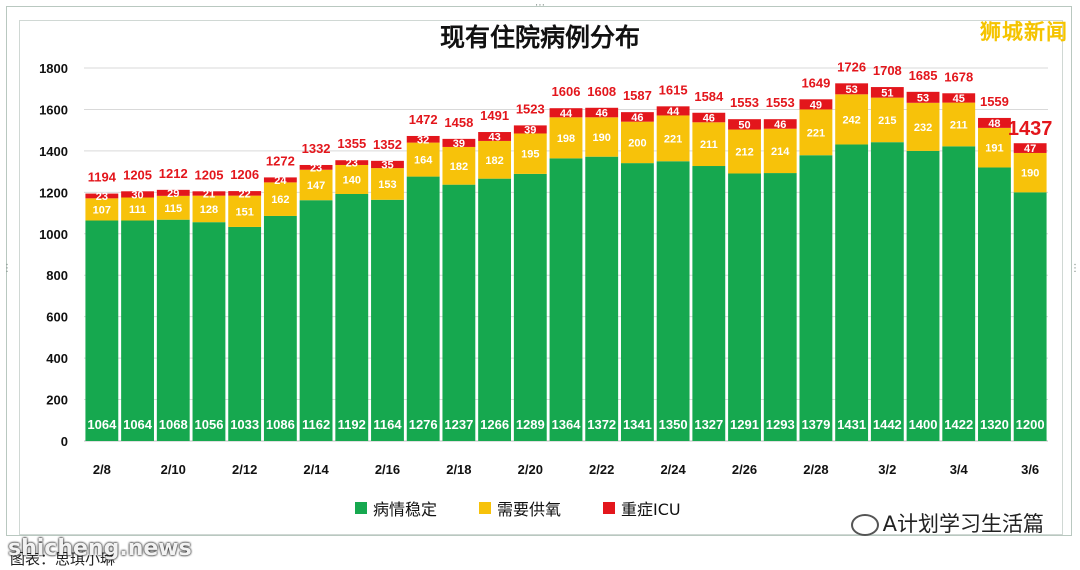  Describe the element at coordinates (280, 424) in the screenshot. I see `stable-data-label: 1086` at that location.